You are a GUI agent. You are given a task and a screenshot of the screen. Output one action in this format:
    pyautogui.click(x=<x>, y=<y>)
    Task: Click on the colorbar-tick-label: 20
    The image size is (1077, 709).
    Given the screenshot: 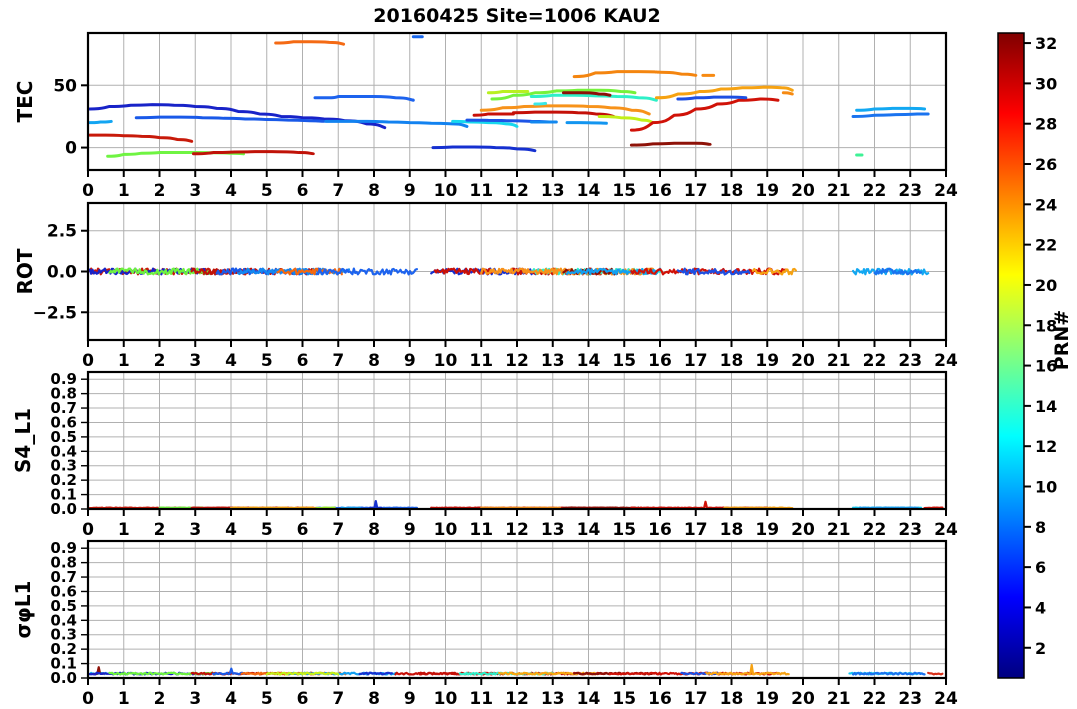 What is the action you would take?
    pyautogui.click(x=1046, y=285)
    